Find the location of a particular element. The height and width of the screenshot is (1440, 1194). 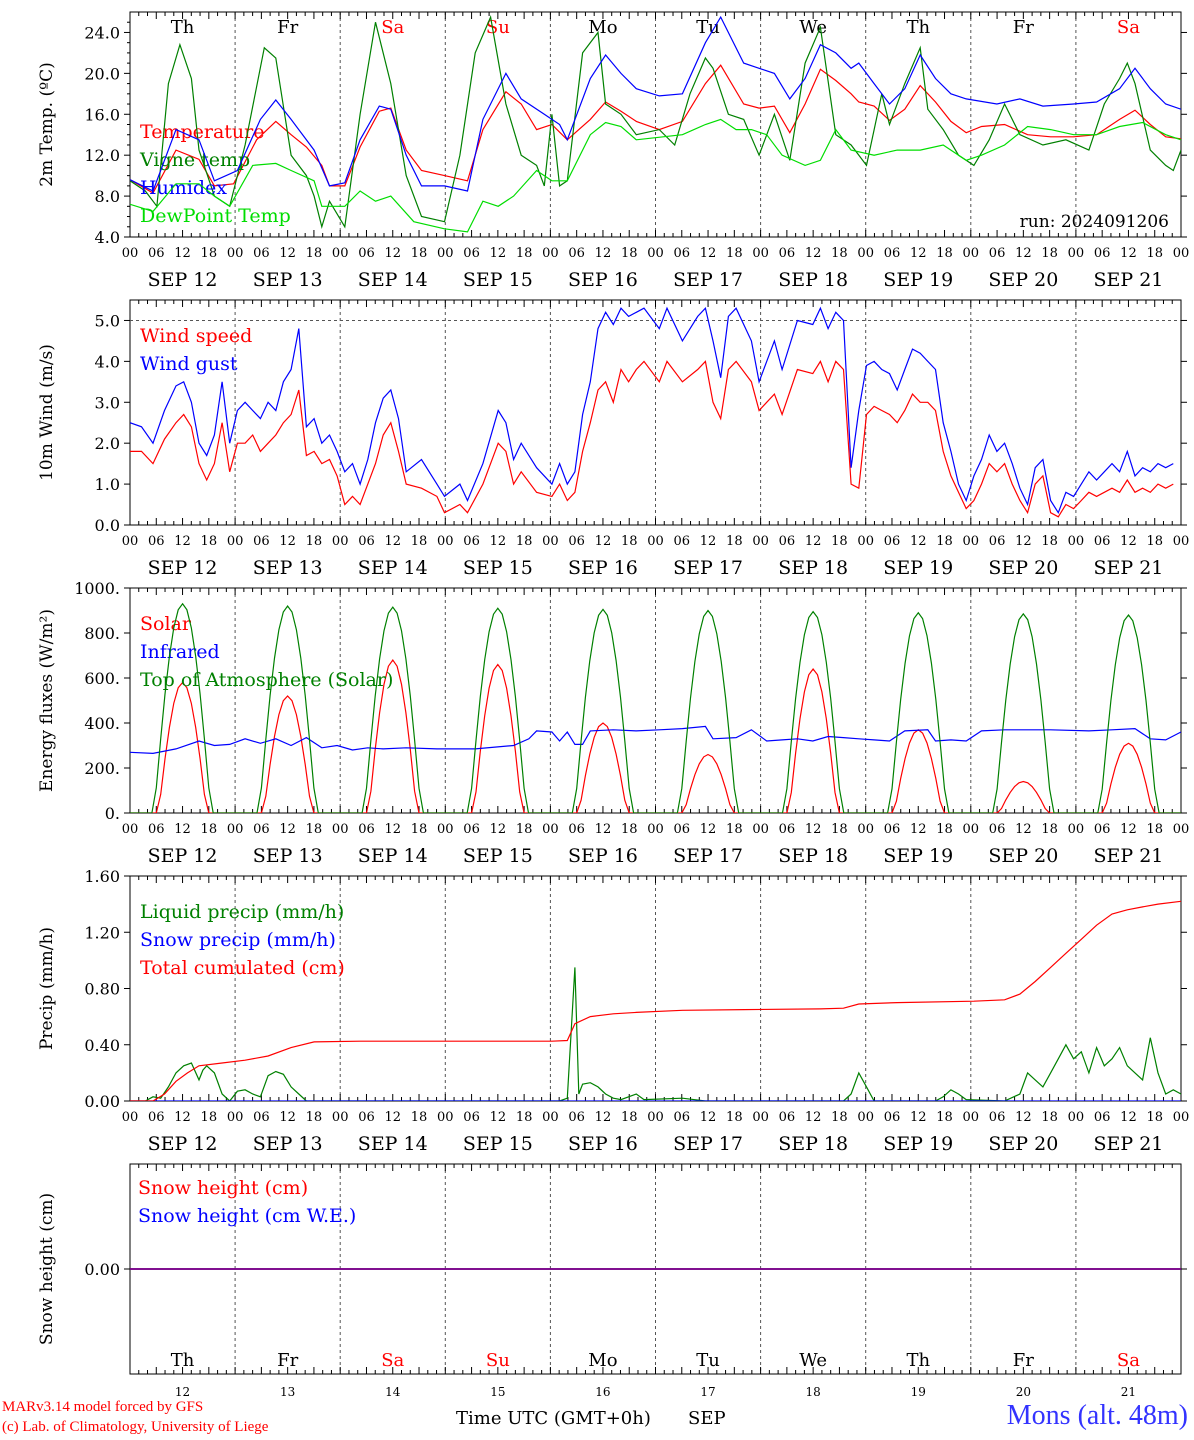

date-label: SEP 12 is located at coordinates (183, 1144).